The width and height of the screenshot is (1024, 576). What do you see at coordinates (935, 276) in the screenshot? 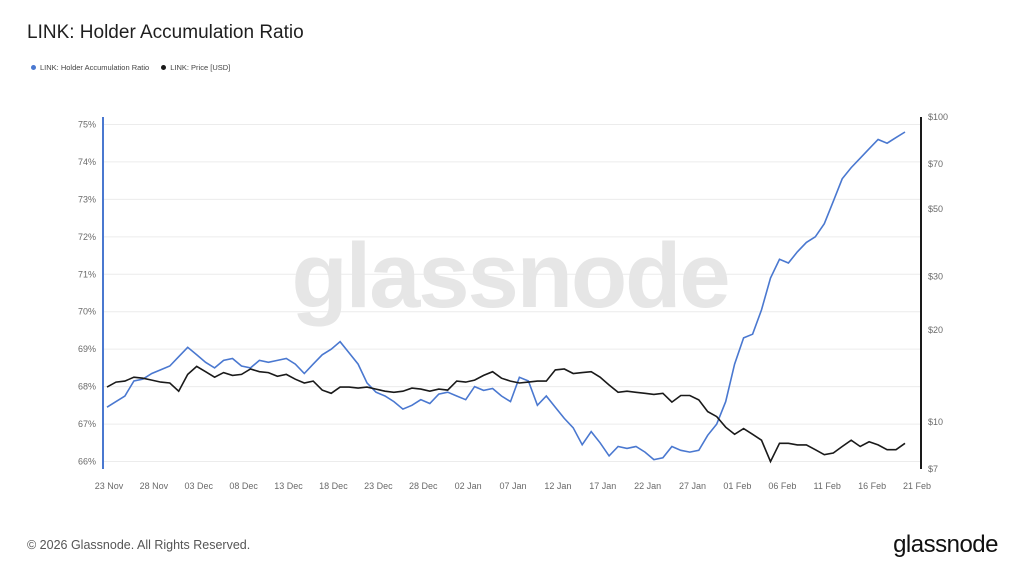
I see `y-right-tick-label: $30` at bounding box center [935, 276].